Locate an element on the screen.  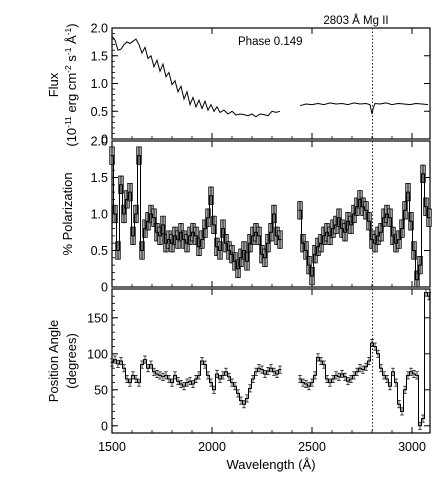
xtick-label: 2500 is located at coordinates (312, 447).